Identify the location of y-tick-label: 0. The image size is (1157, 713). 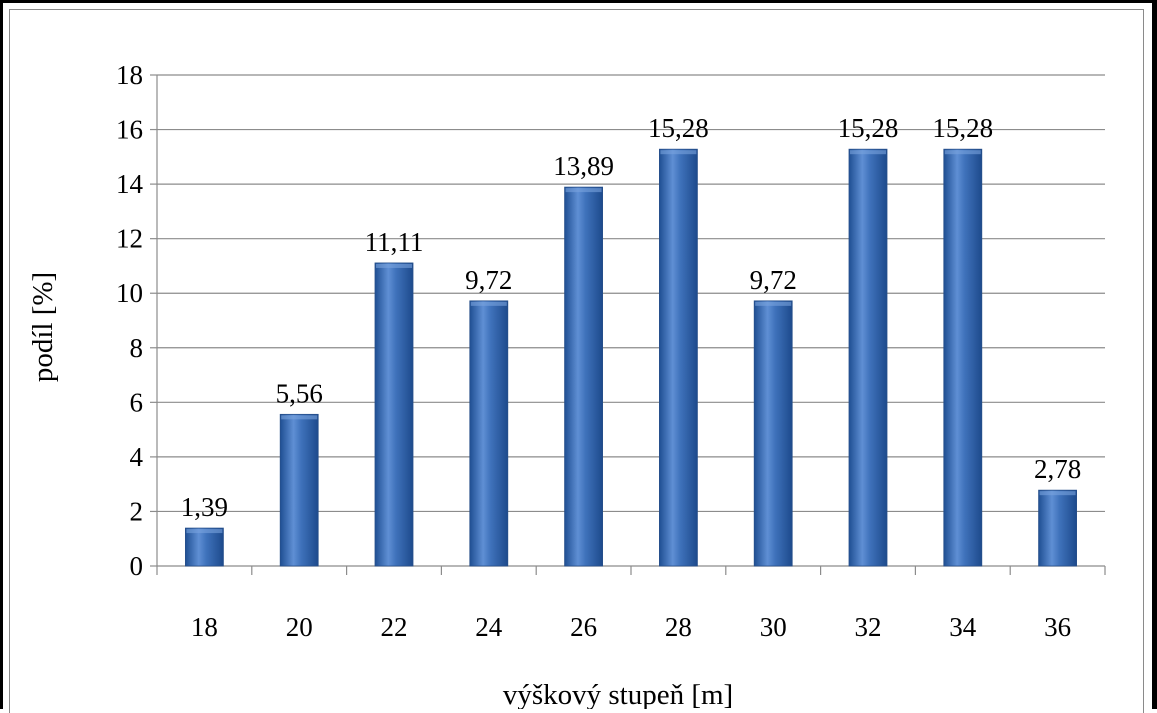
(137, 566).